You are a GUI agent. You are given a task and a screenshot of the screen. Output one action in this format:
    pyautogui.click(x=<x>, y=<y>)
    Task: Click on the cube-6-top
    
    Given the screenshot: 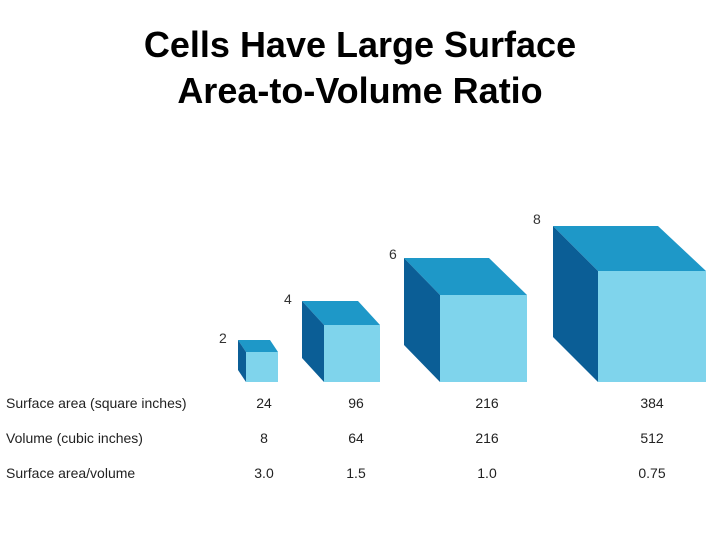 What is the action you would take?
    pyautogui.click(x=465, y=276)
    